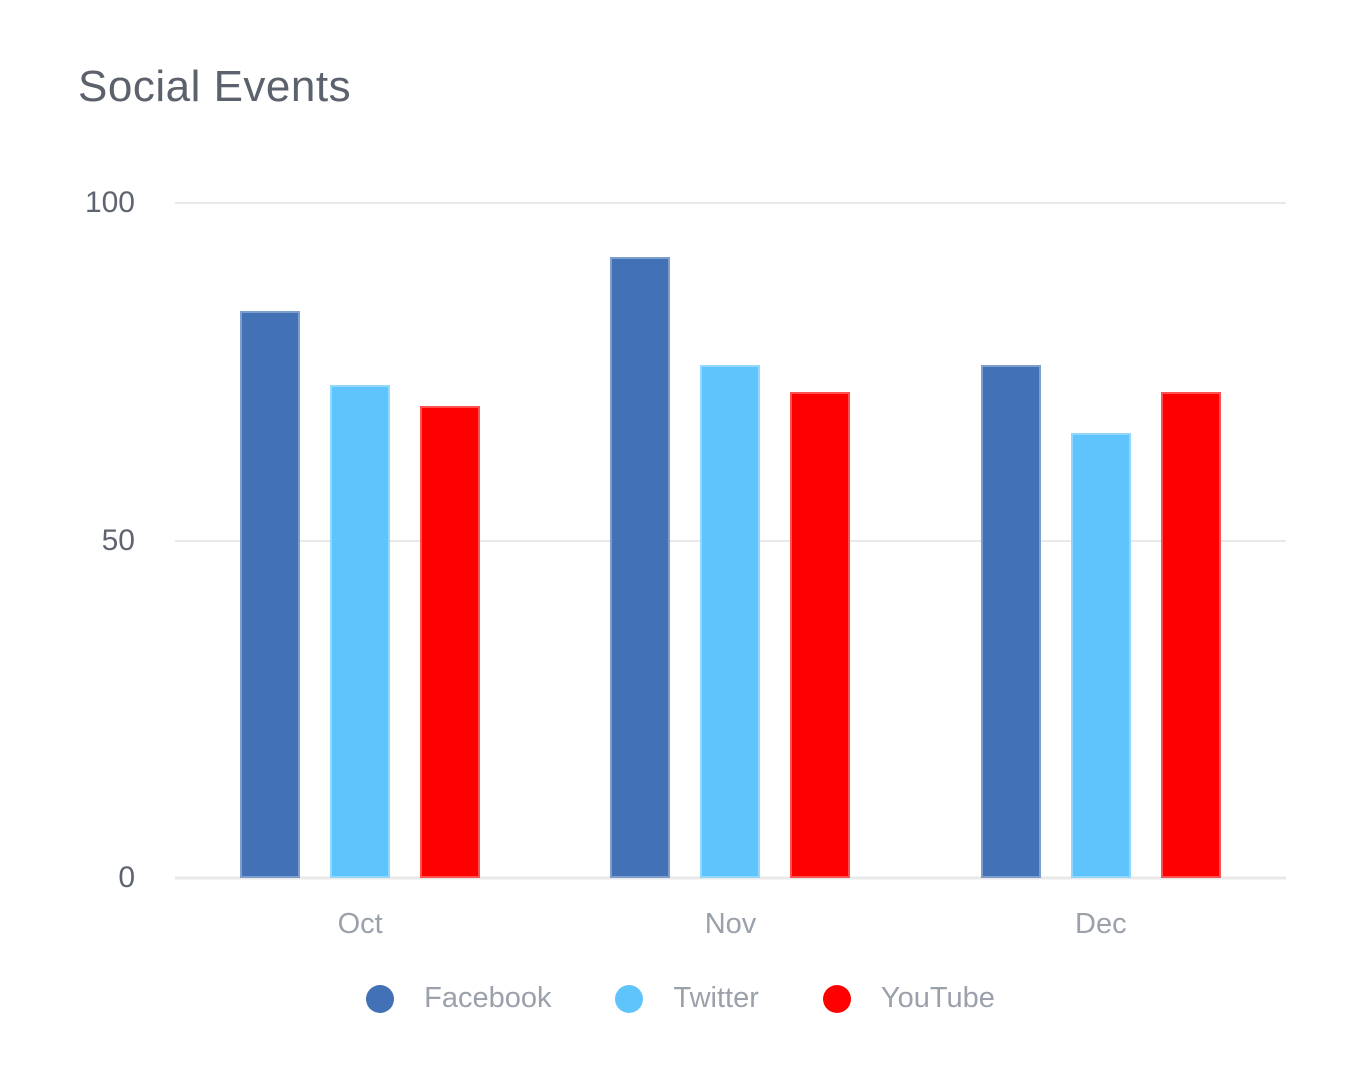 This screenshot has width=1361, height=1080. Describe the element at coordinates (716, 998) in the screenshot. I see `legend-label-twitter: Twitter` at that location.